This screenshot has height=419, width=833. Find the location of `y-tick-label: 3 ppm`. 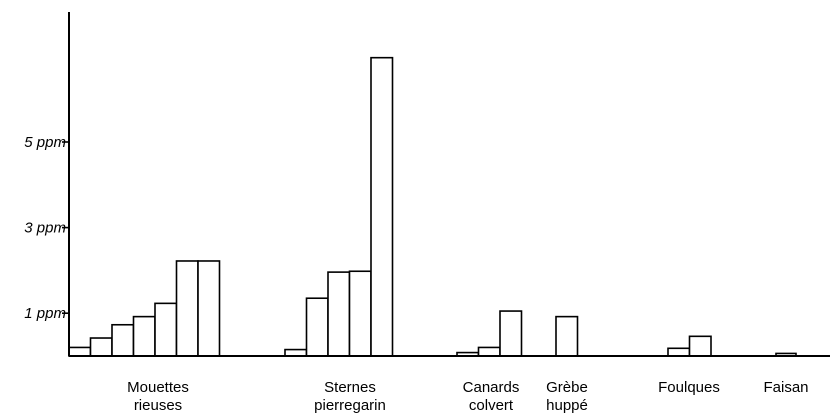

y-tick-label: 3 ppm is located at coordinates (45, 228).